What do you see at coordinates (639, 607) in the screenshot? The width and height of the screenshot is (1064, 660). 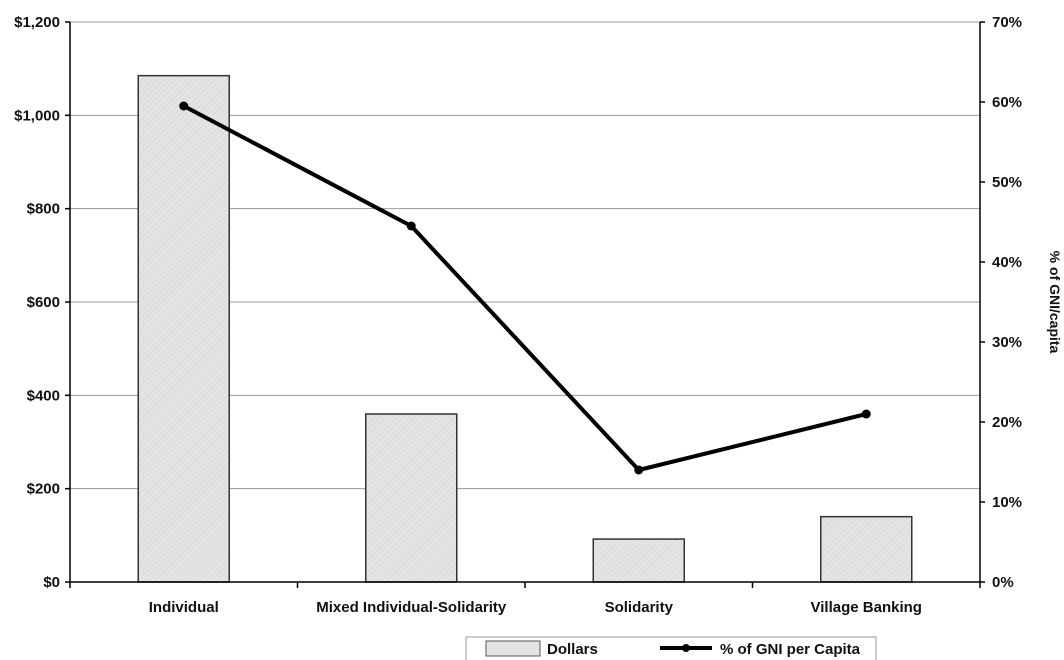 I see `x-tick-label-2: Solidarity` at bounding box center [639, 607].